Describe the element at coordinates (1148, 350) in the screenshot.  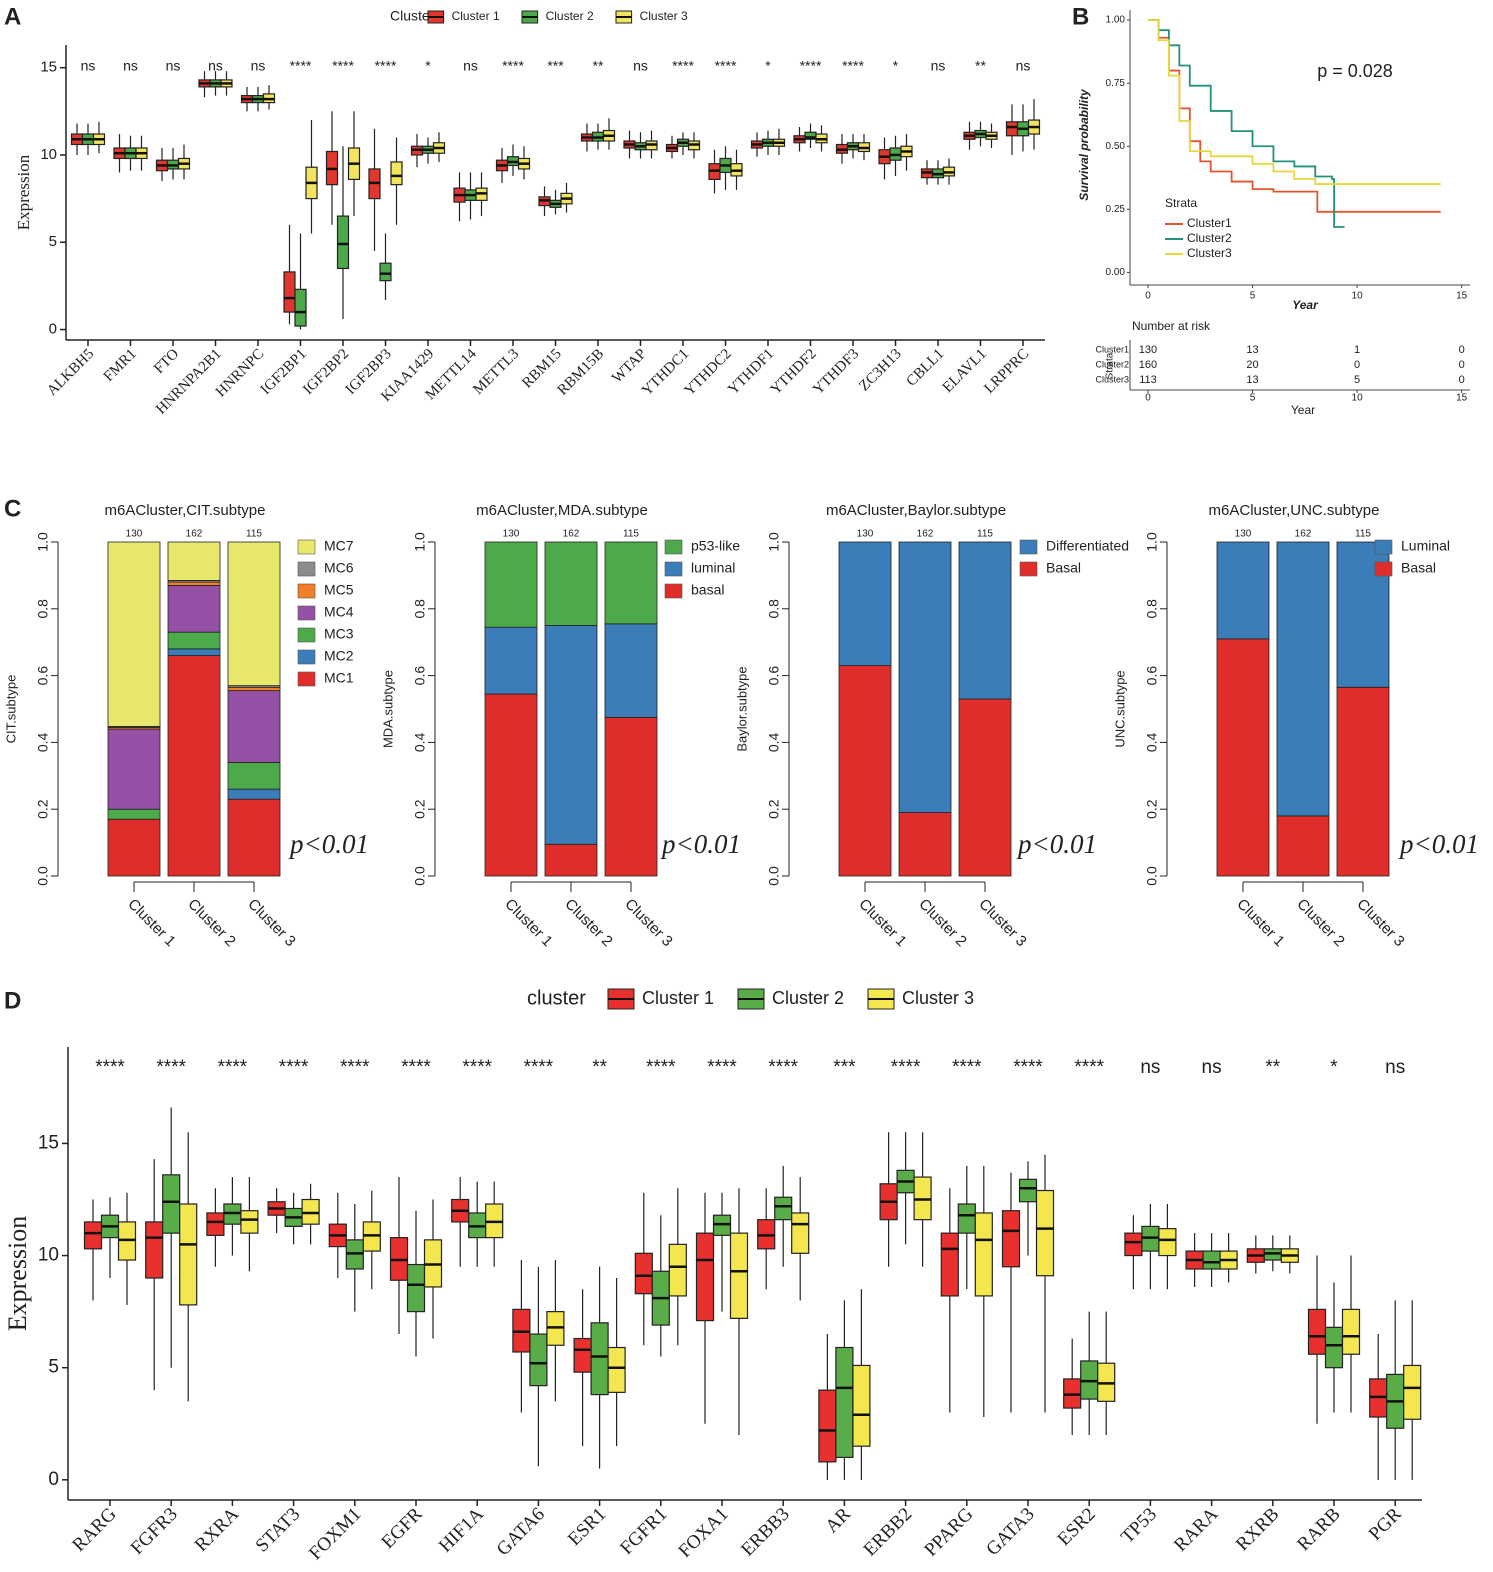
I see `risk-value: 130` at that location.